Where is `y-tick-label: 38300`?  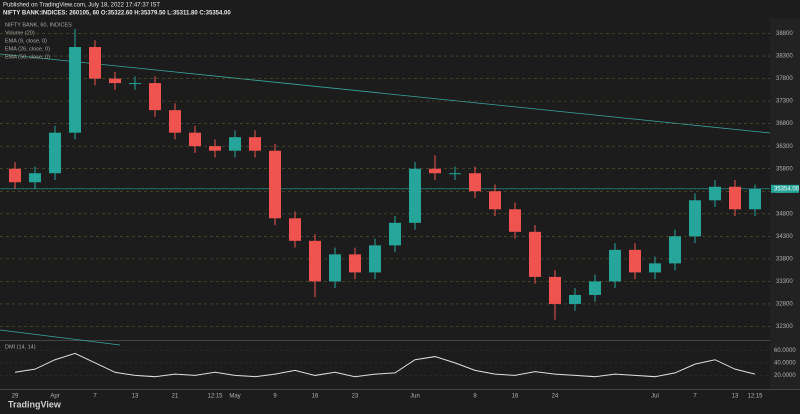 y-tick-label: 38300 is located at coordinates (784, 57).